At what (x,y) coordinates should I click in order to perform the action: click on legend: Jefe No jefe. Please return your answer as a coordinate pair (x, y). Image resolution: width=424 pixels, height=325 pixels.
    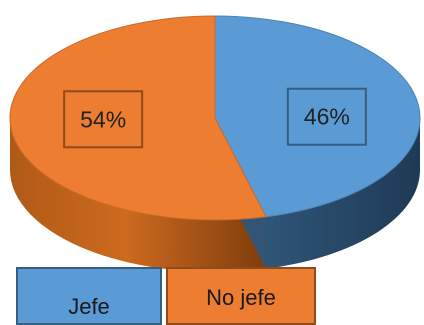
    Looking at the image, I should click on (166, 296).